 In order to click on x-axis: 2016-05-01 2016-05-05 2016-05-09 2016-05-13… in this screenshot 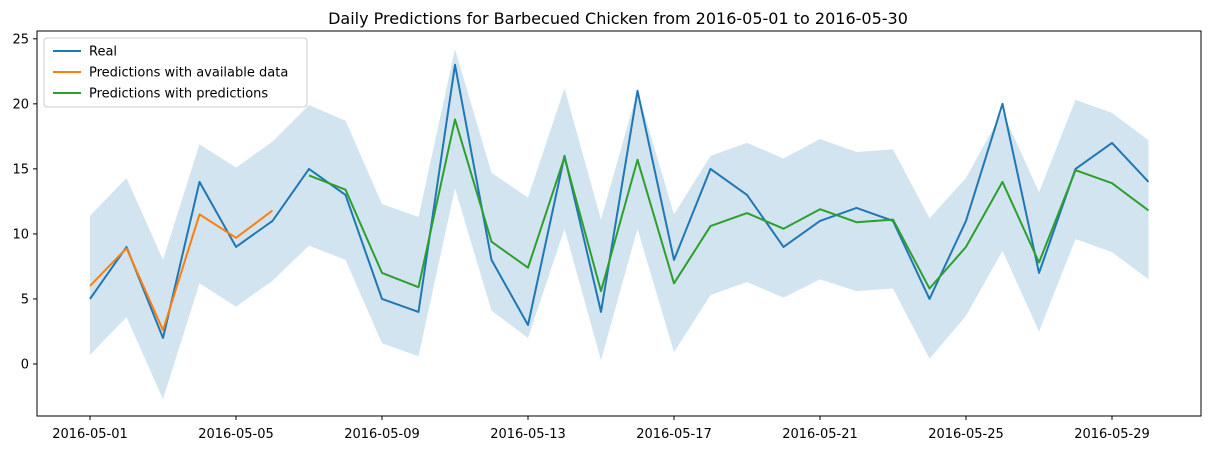, I will do `click(601, 429)`.